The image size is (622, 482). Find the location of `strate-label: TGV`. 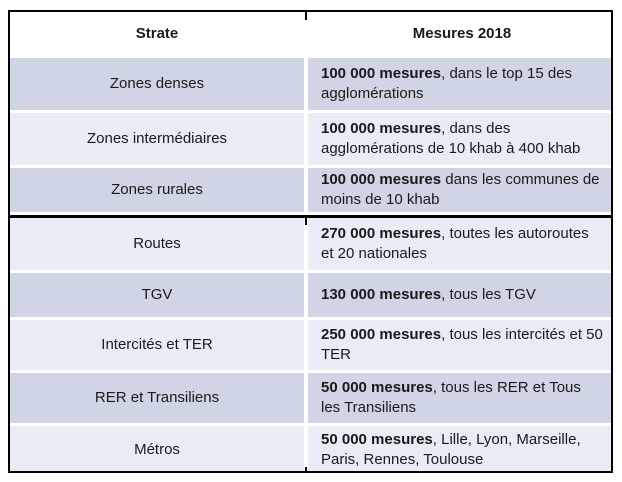

strate-label: TGV is located at coordinates (157, 294).